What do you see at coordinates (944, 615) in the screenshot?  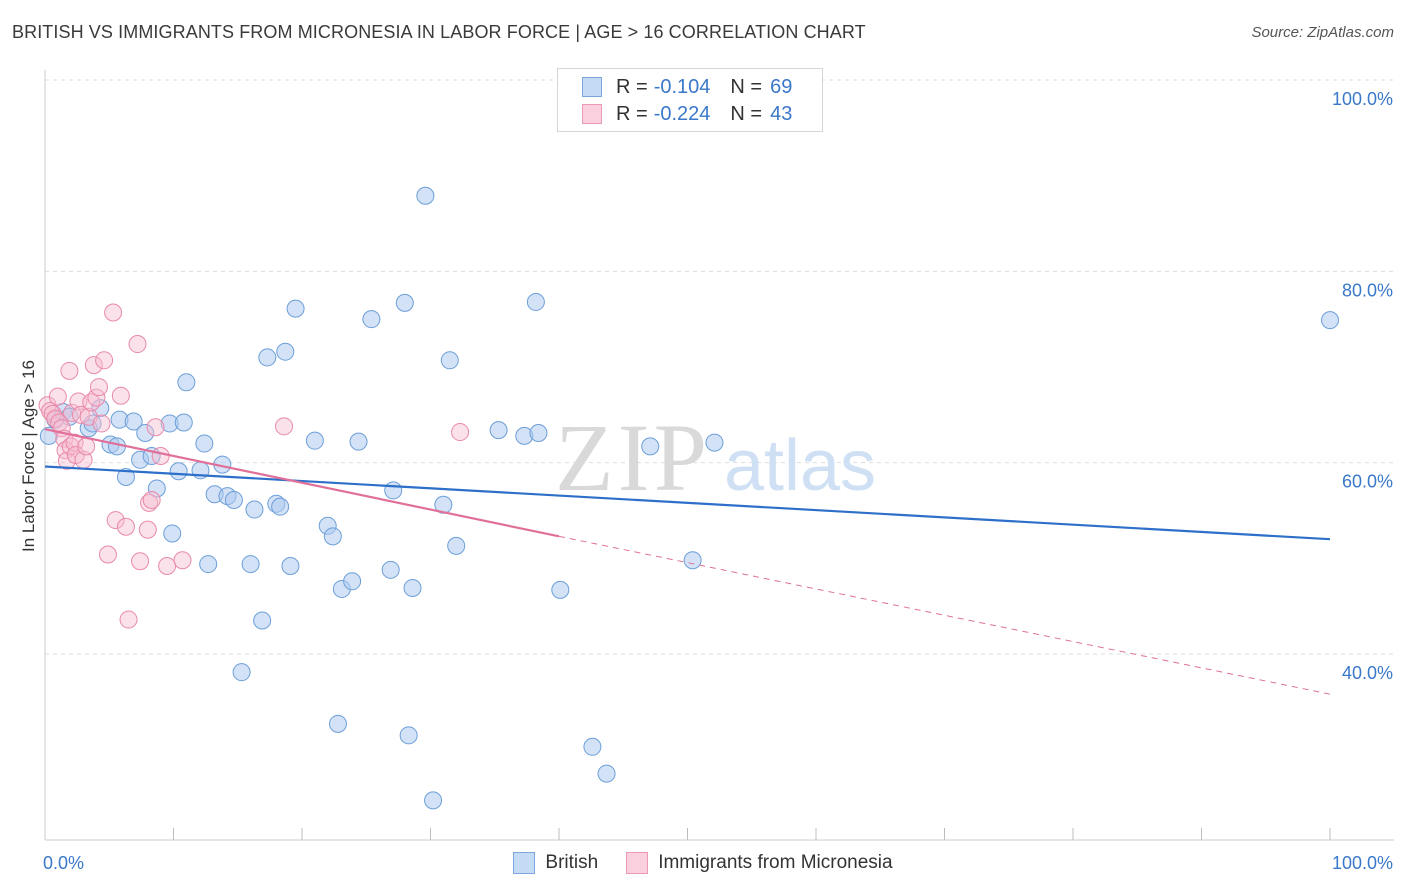 I see `micronesia-trend-extension` at bounding box center [944, 615].